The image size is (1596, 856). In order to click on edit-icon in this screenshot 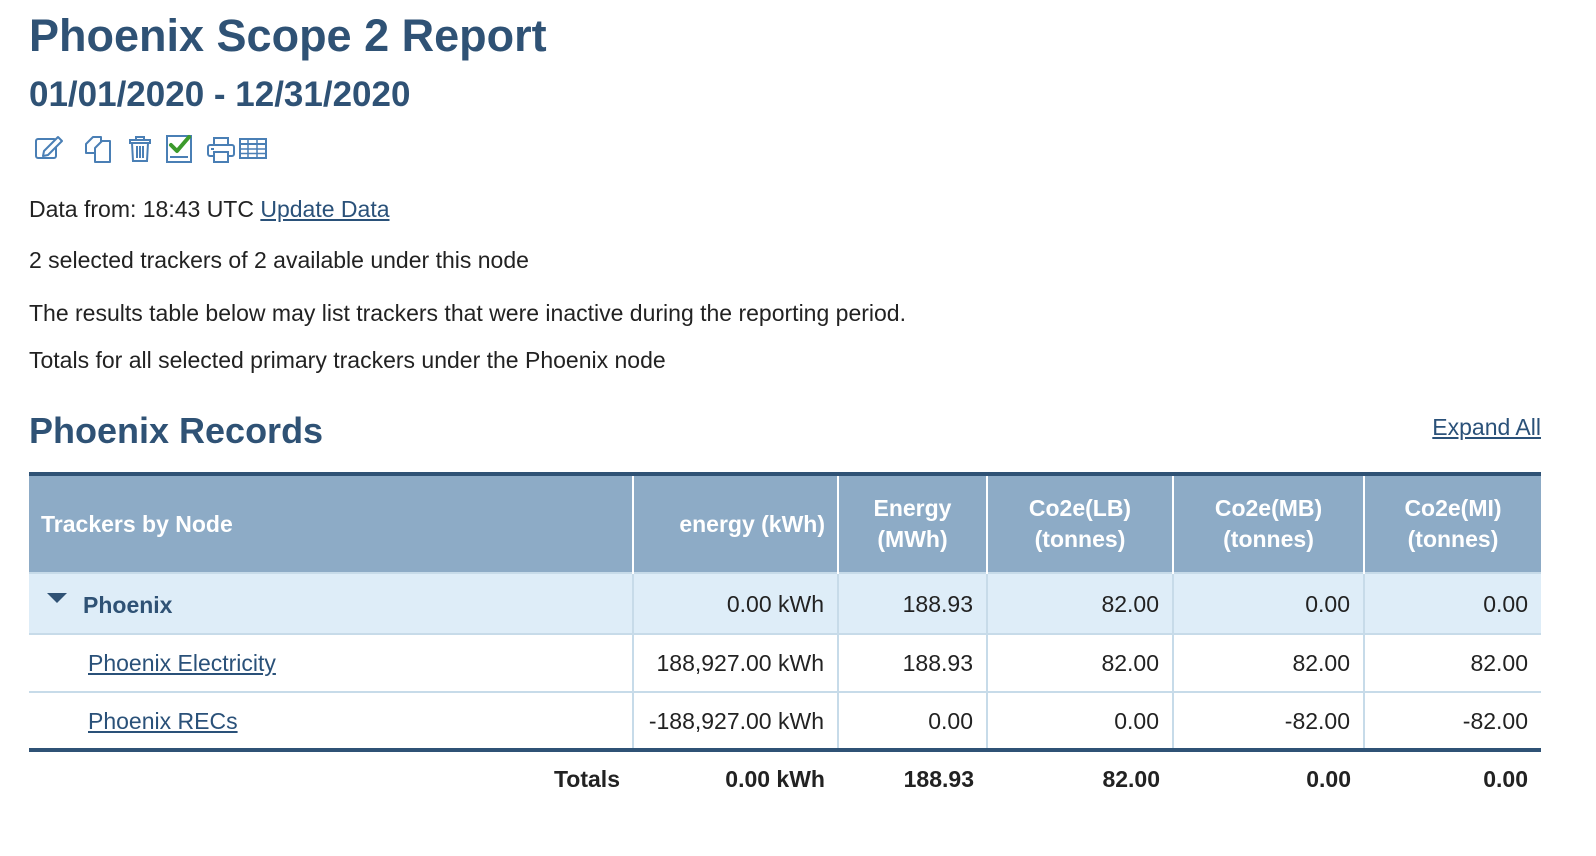, I will do `click(49, 149)`.